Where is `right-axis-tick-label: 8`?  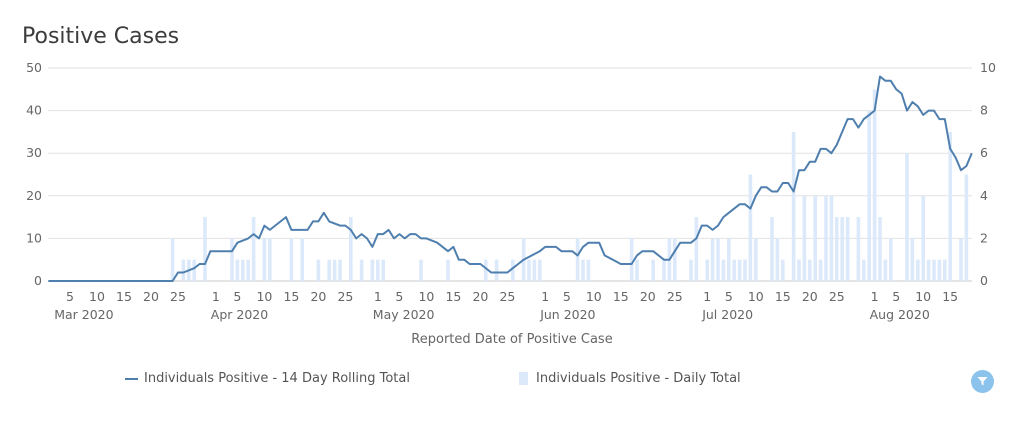
right-axis-tick-label: 8 is located at coordinates (984, 110).